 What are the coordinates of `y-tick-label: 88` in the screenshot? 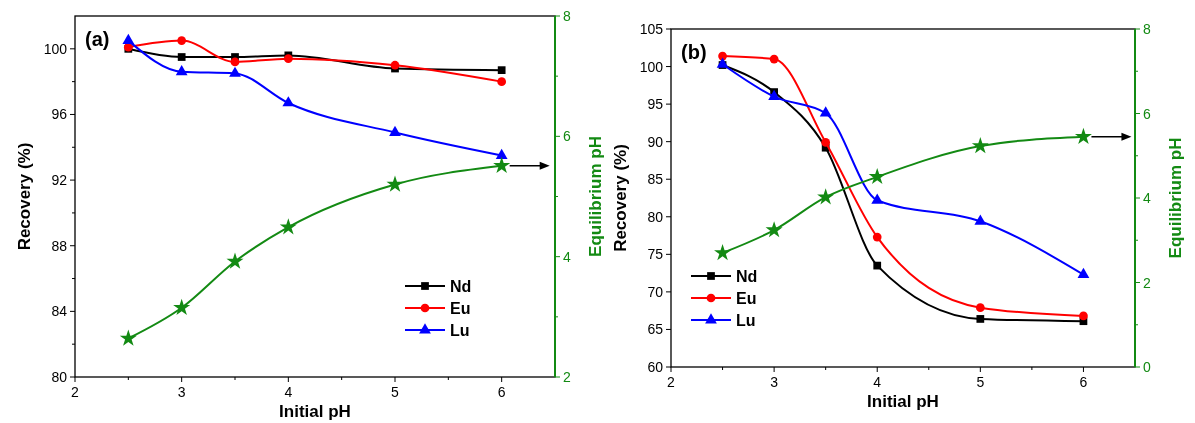 It's located at (59, 245).